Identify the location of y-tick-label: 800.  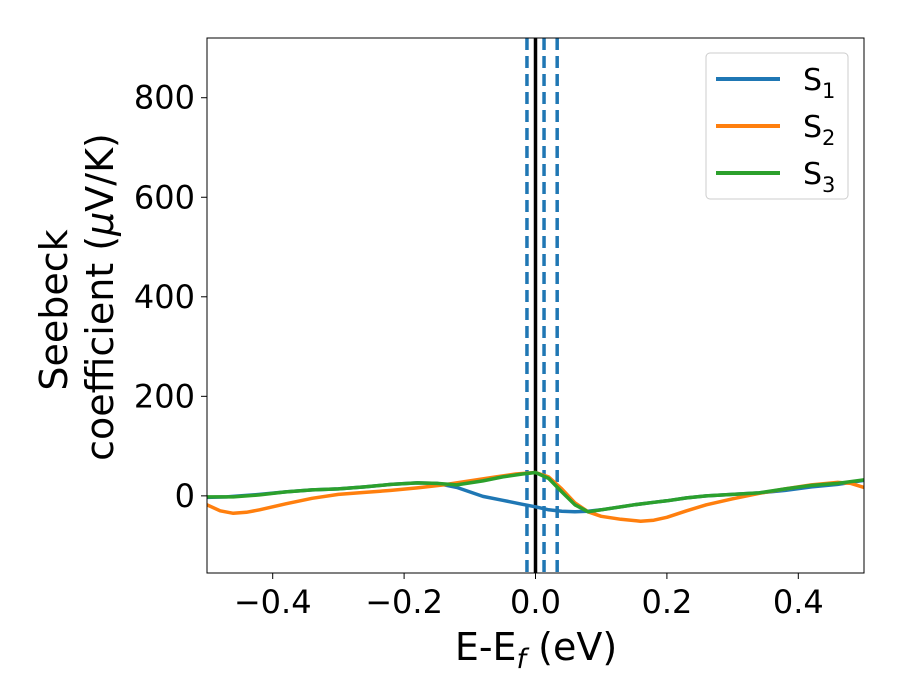
(164, 98).